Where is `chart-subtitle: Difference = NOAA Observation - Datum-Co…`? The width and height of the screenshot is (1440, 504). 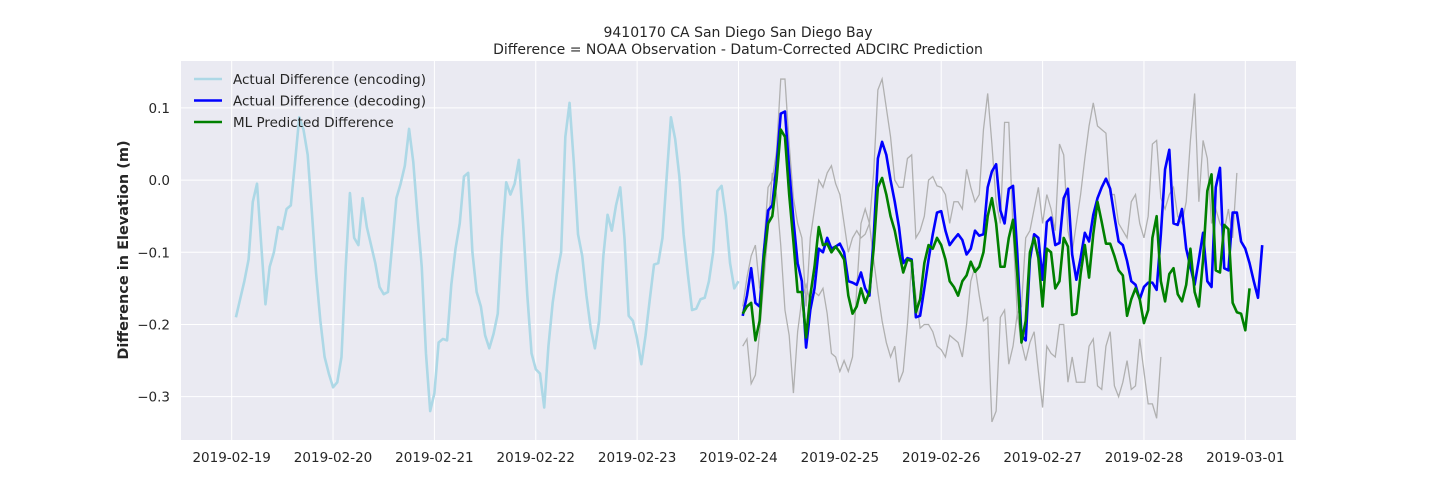 chart-subtitle: Difference = NOAA Observation - Datum-Co… is located at coordinates (738, 50).